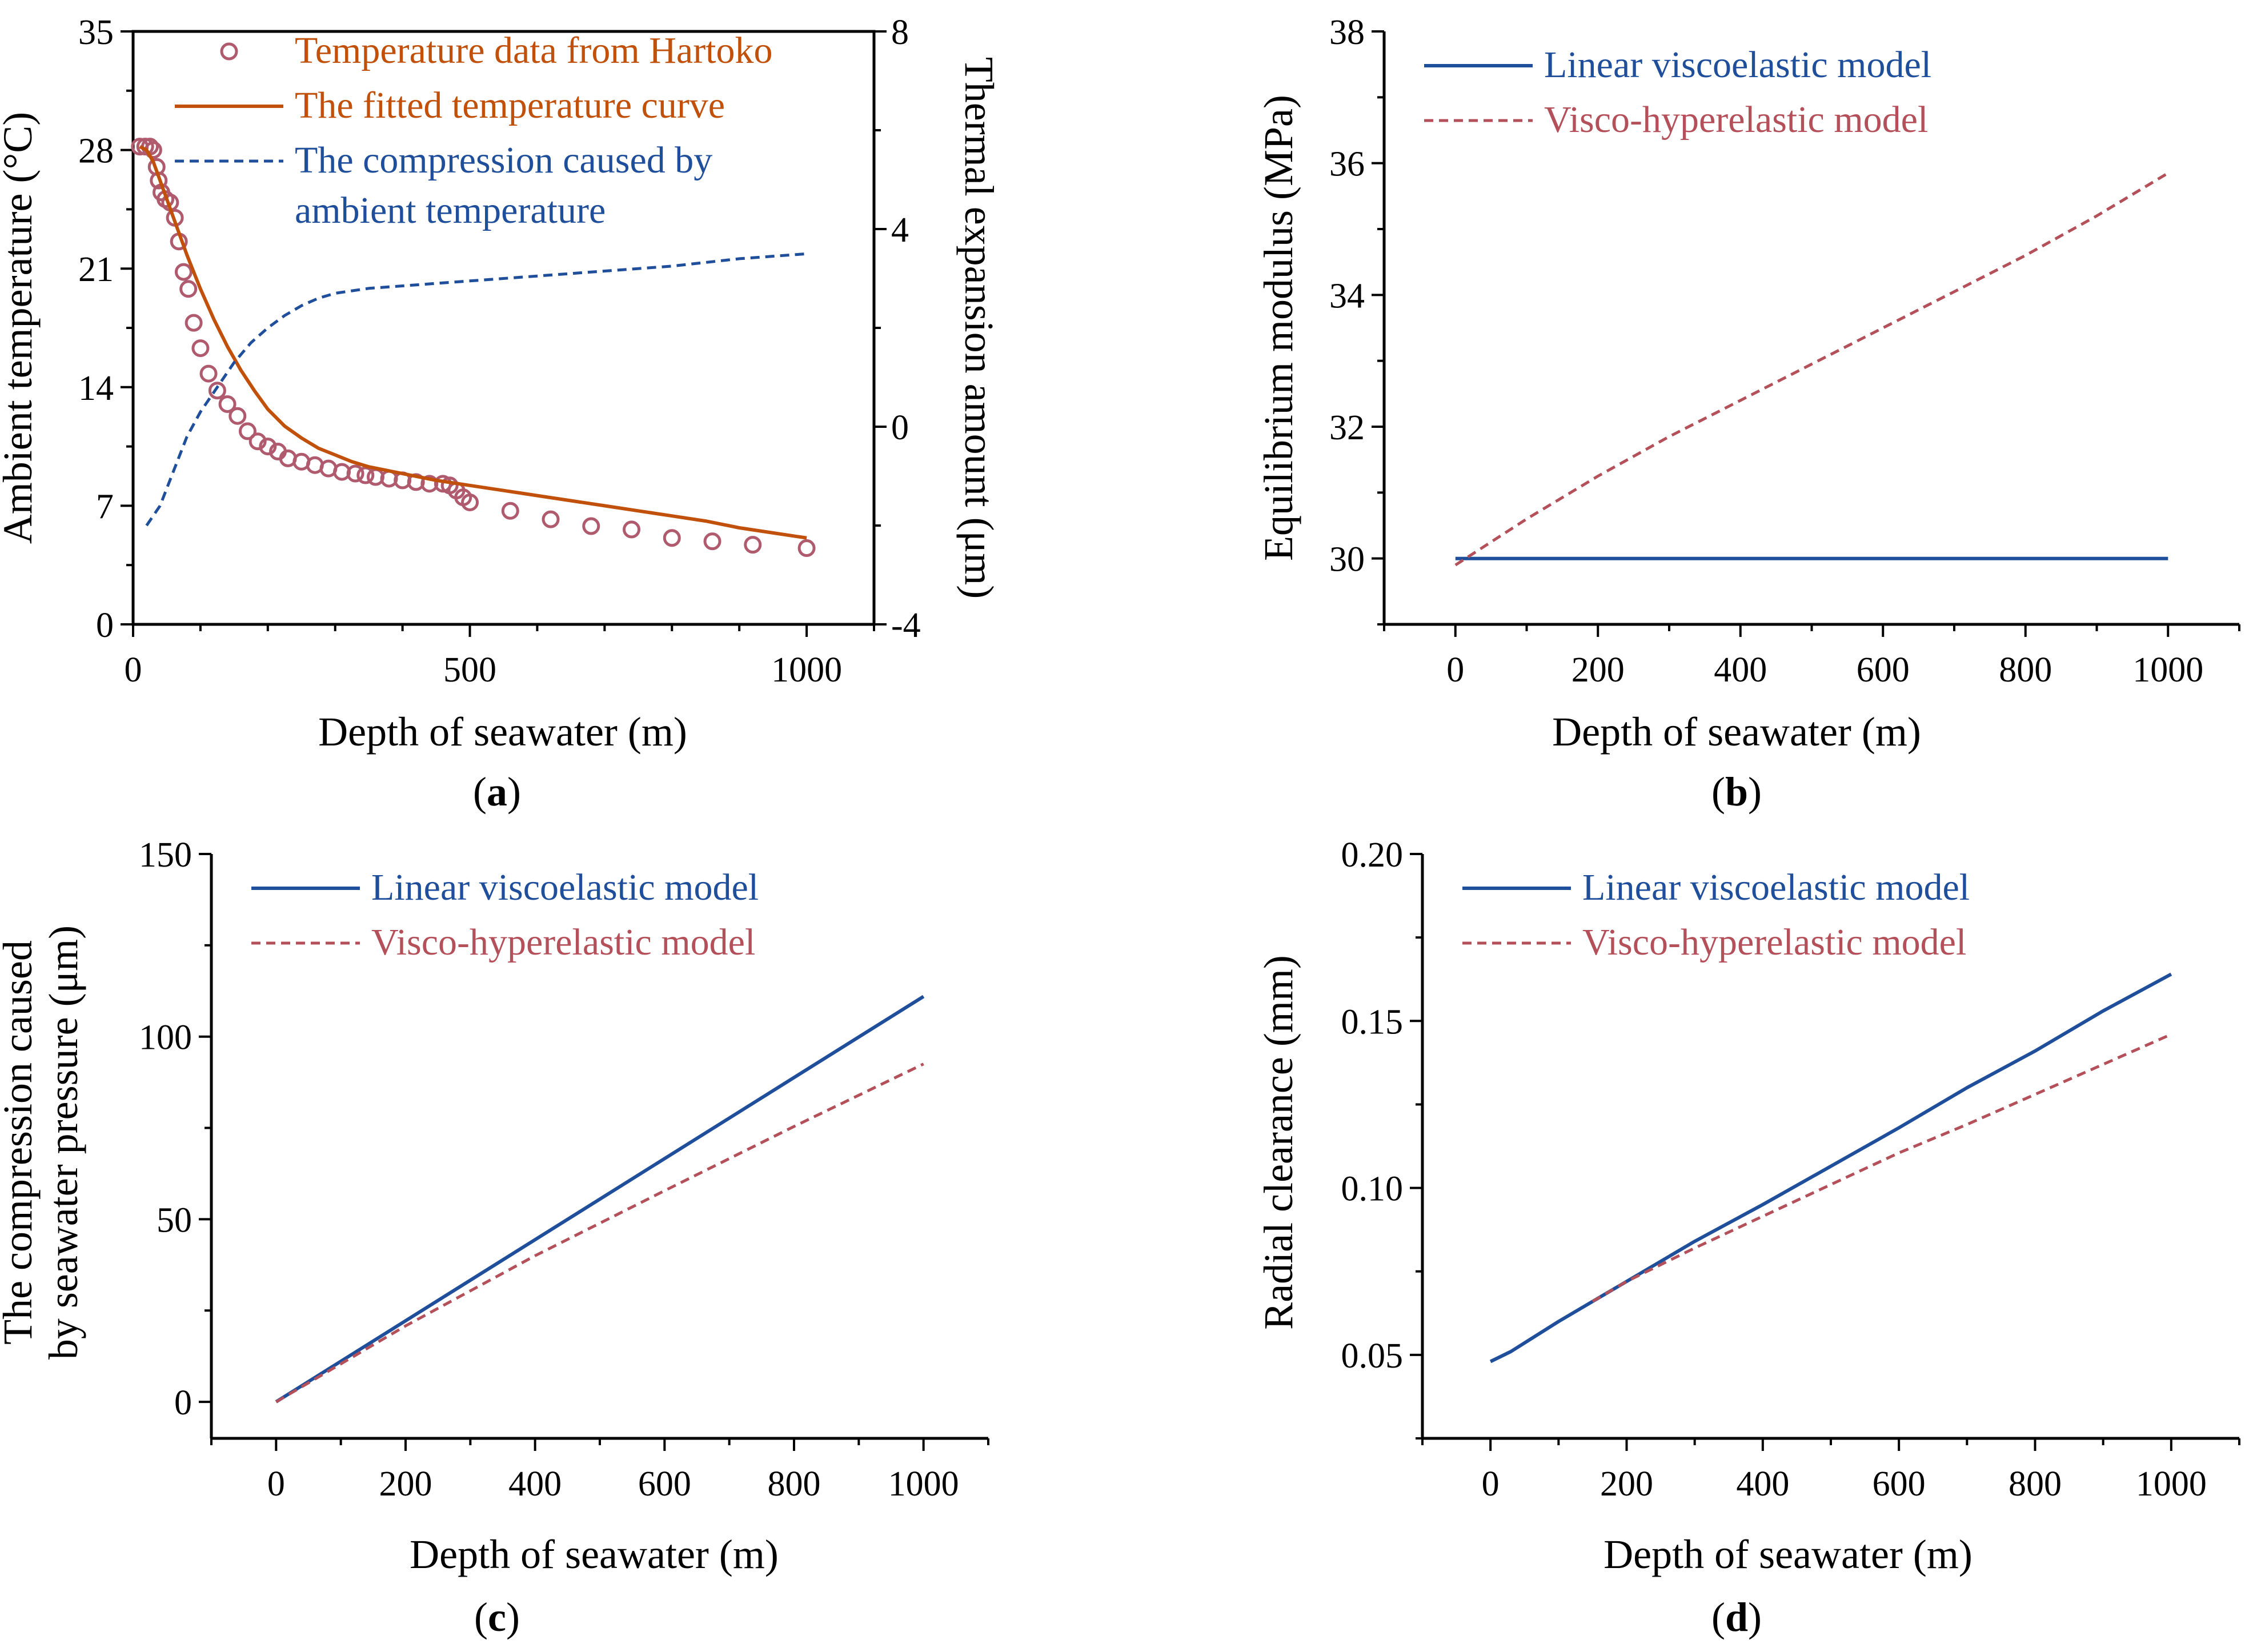 The image size is (2249, 1652). Describe the element at coordinates (96, 388) in the screenshot. I see `y-tick-label: 14` at that location.